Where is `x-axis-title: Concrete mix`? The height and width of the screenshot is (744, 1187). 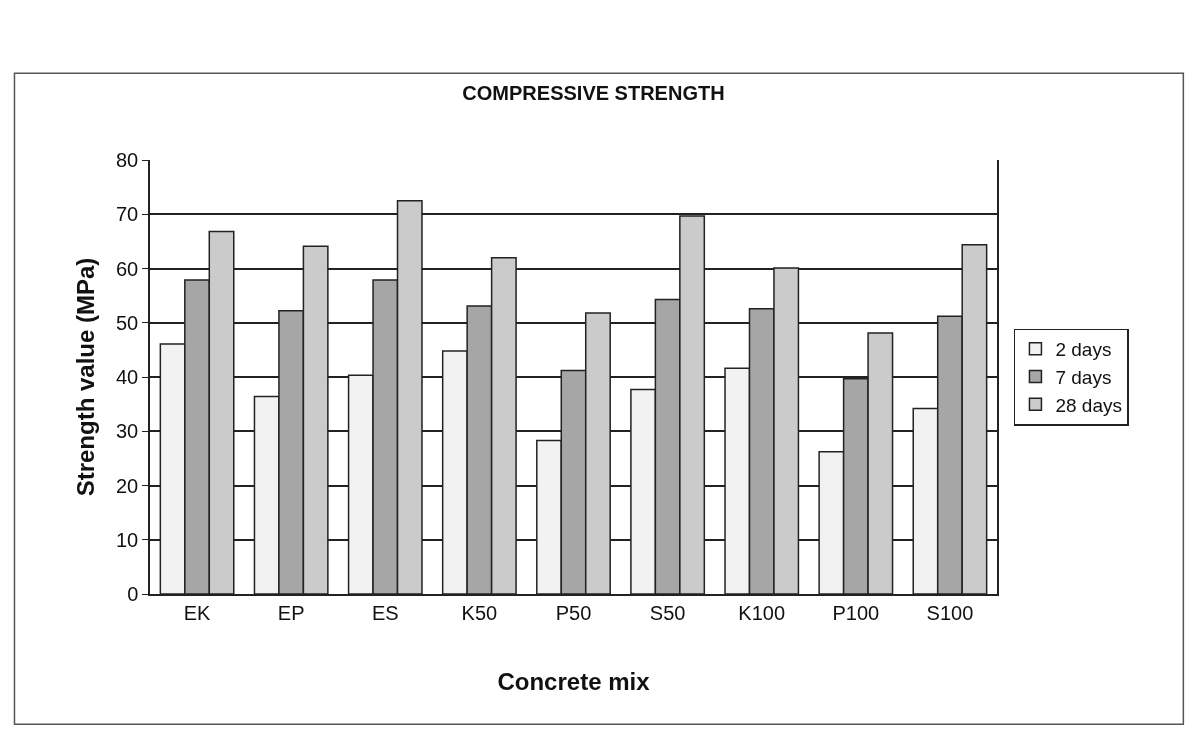 x-axis-title: Concrete mix is located at coordinates (574, 681).